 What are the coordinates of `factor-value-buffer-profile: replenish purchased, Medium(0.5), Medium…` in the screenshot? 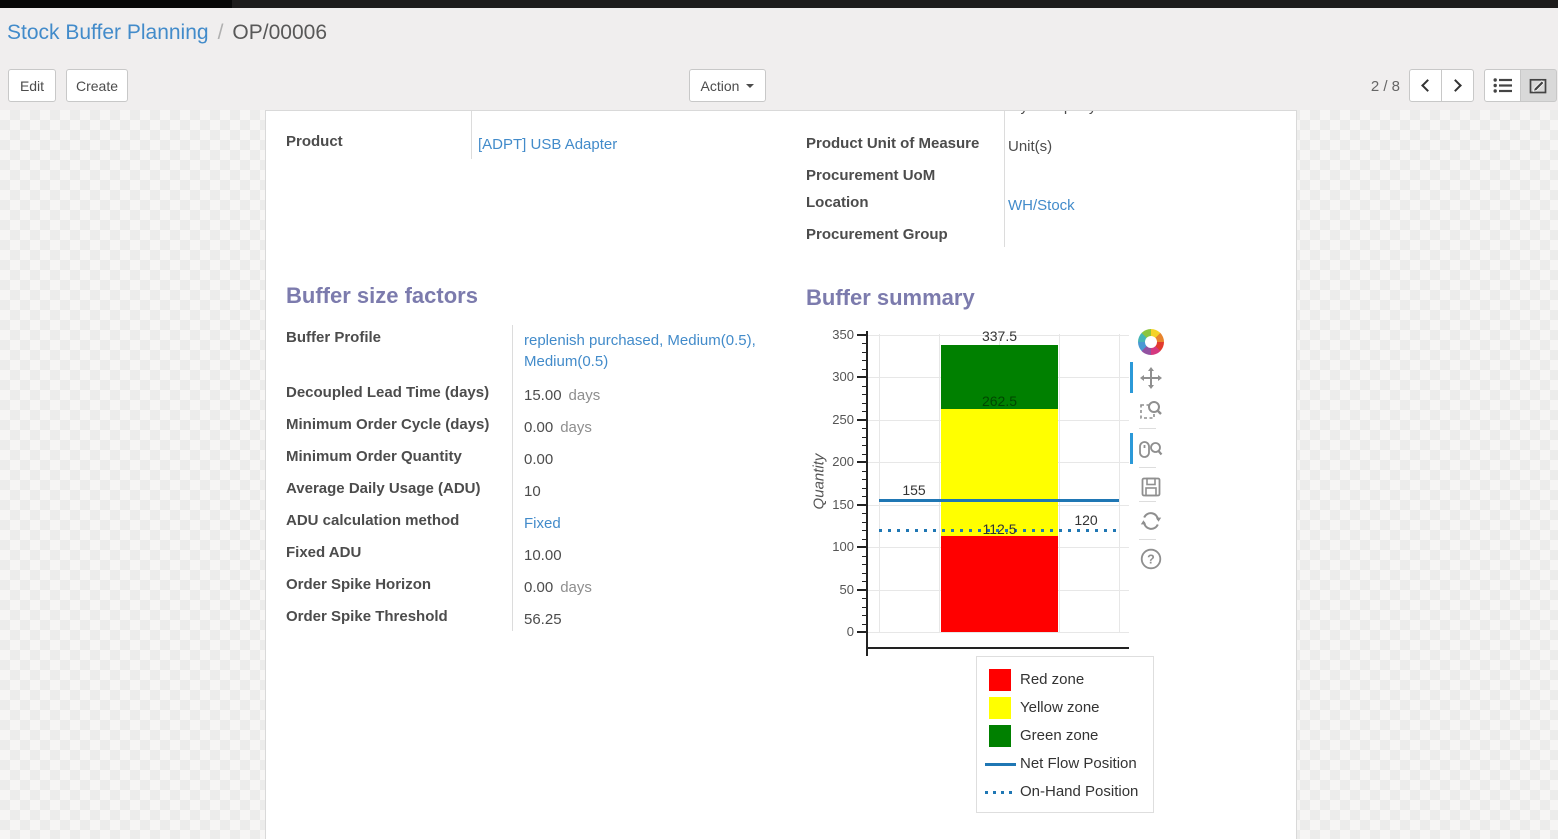 It's located at (640, 351).